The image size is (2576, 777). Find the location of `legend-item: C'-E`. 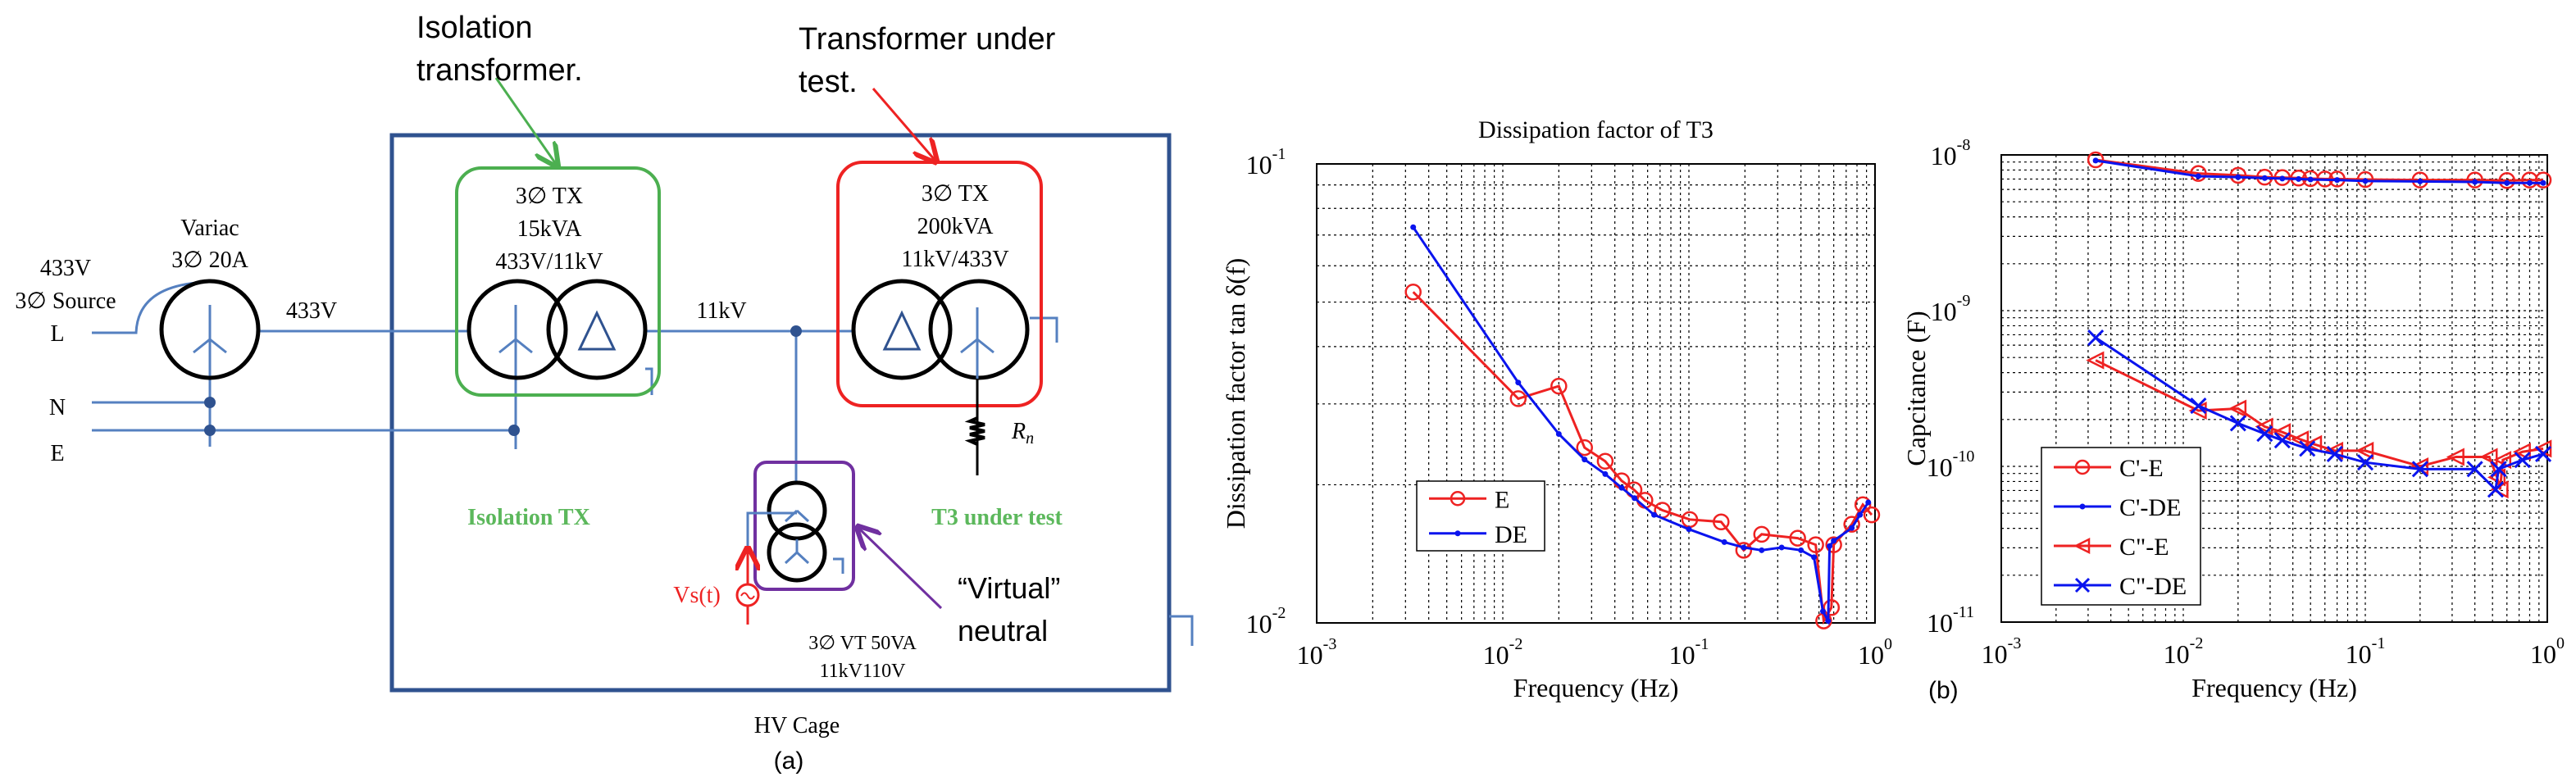

legend-item: C'-E is located at coordinates (2109, 469).